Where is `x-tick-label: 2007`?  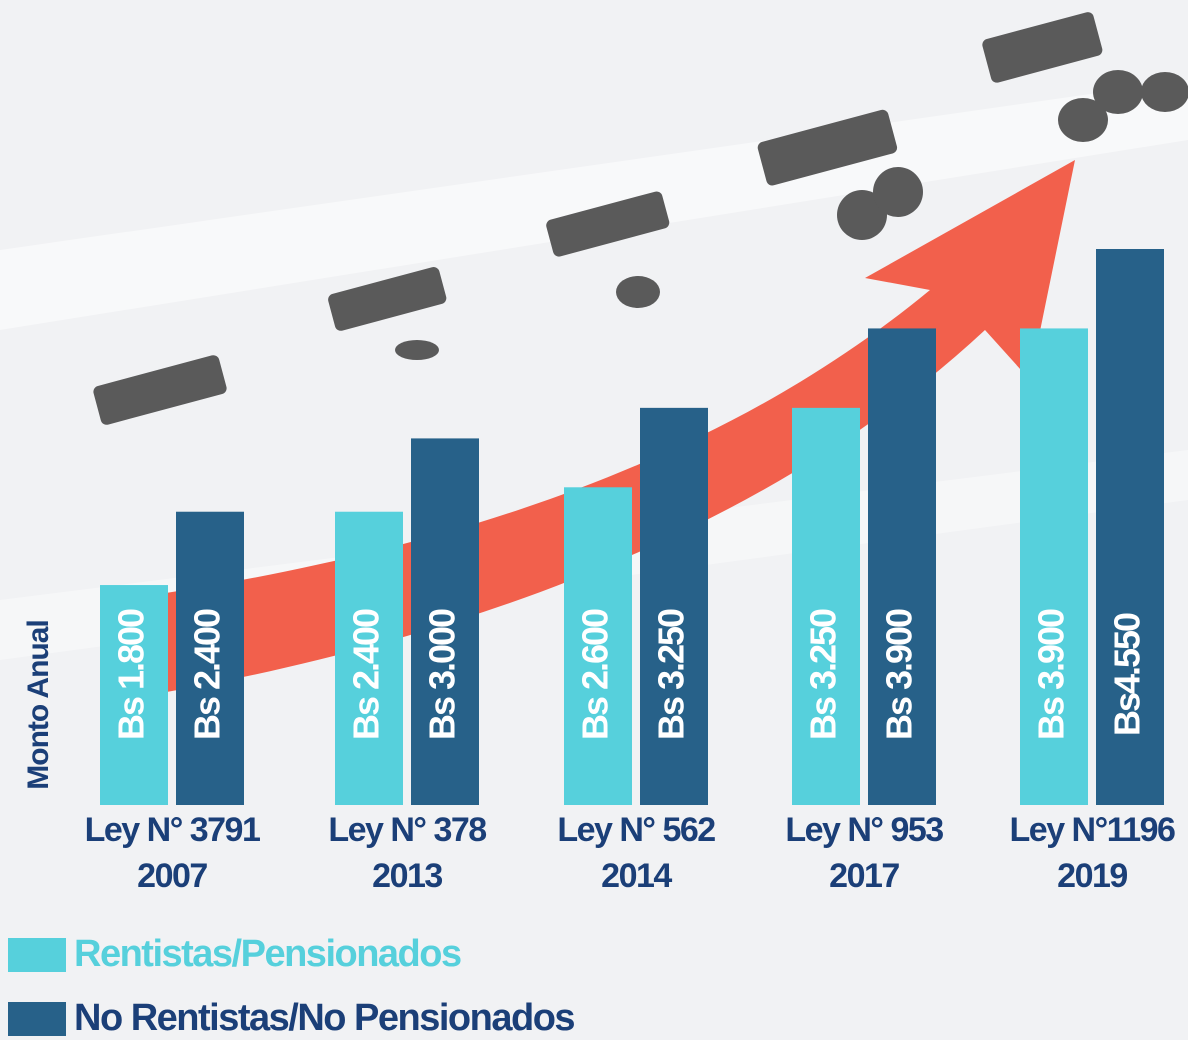 x-tick-label: 2007 is located at coordinates (172, 876).